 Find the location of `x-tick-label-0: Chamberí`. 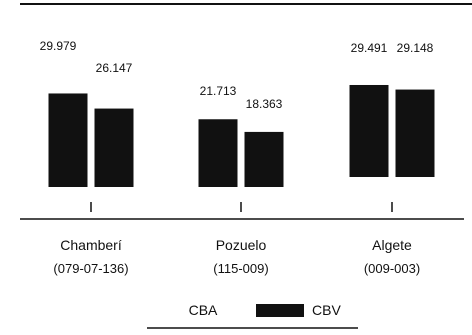

x-tick-label-0: Chamberí is located at coordinates (91, 245).